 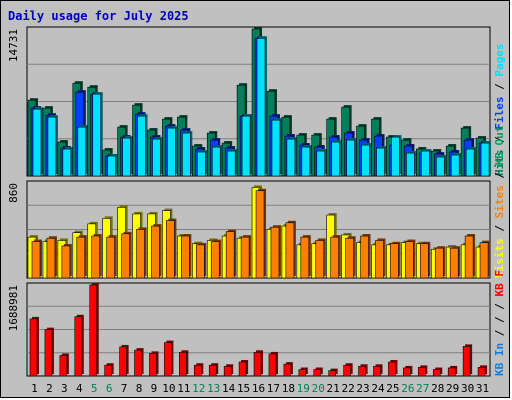 What do you see at coordinates (34, 388) in the screenshot?
I see `x-tick-label: 1` at bounding box center [34, 388].